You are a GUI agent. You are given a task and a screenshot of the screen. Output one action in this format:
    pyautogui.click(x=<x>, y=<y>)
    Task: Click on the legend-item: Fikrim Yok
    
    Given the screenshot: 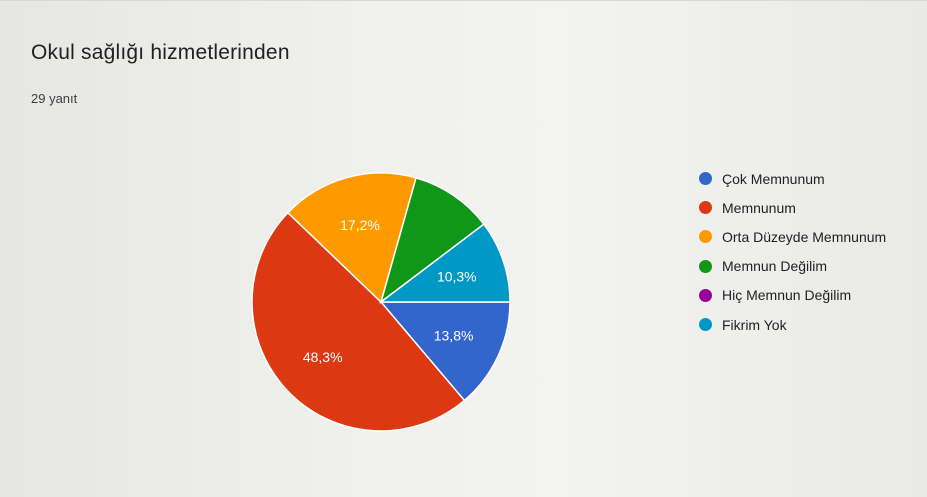 What is the action you would take?
    pyautogui.click(x=792, y=324)
    